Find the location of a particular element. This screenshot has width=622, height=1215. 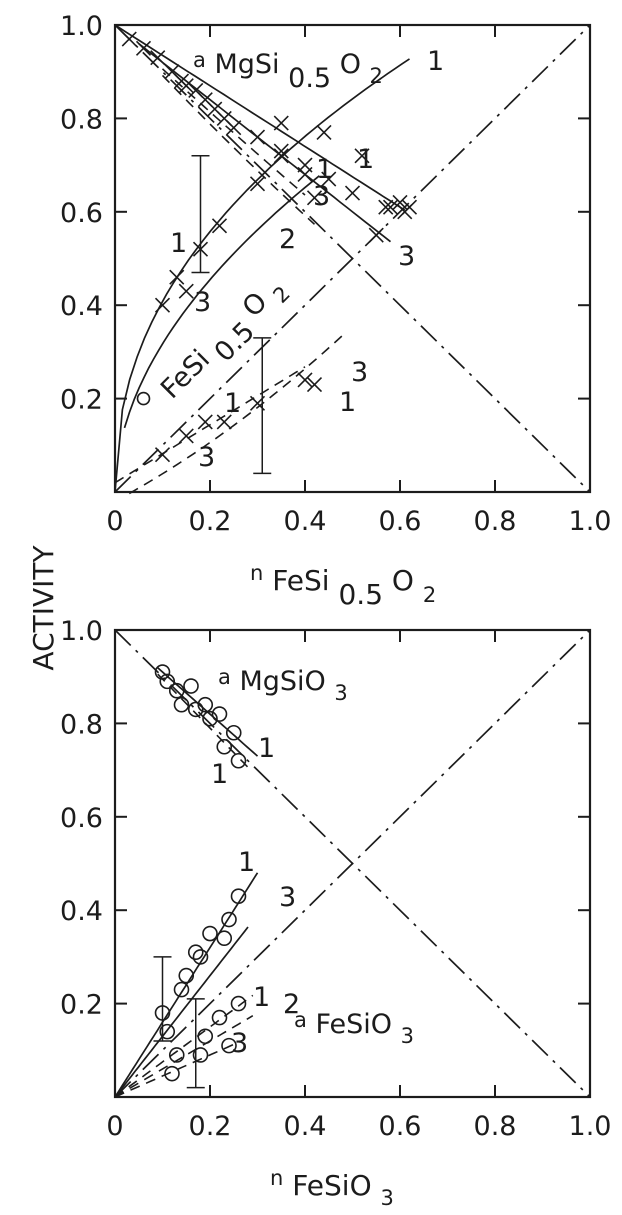

bottom-annotation-mgsio3: a MgSiO 3 is located at coordinates (283, 682).